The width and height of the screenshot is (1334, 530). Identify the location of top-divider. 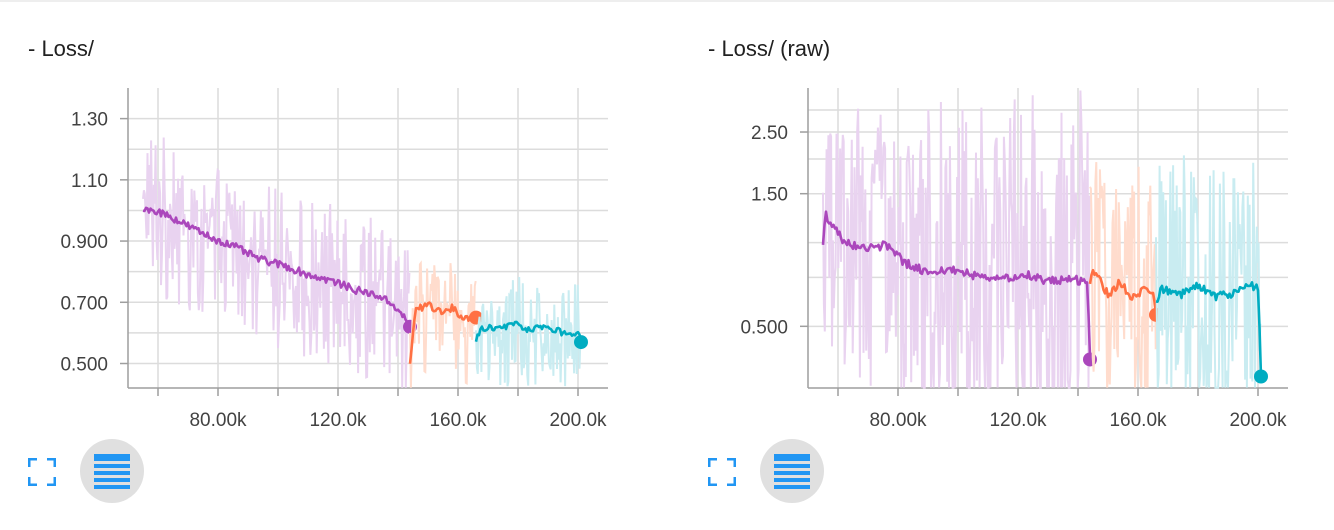
(667, 1).